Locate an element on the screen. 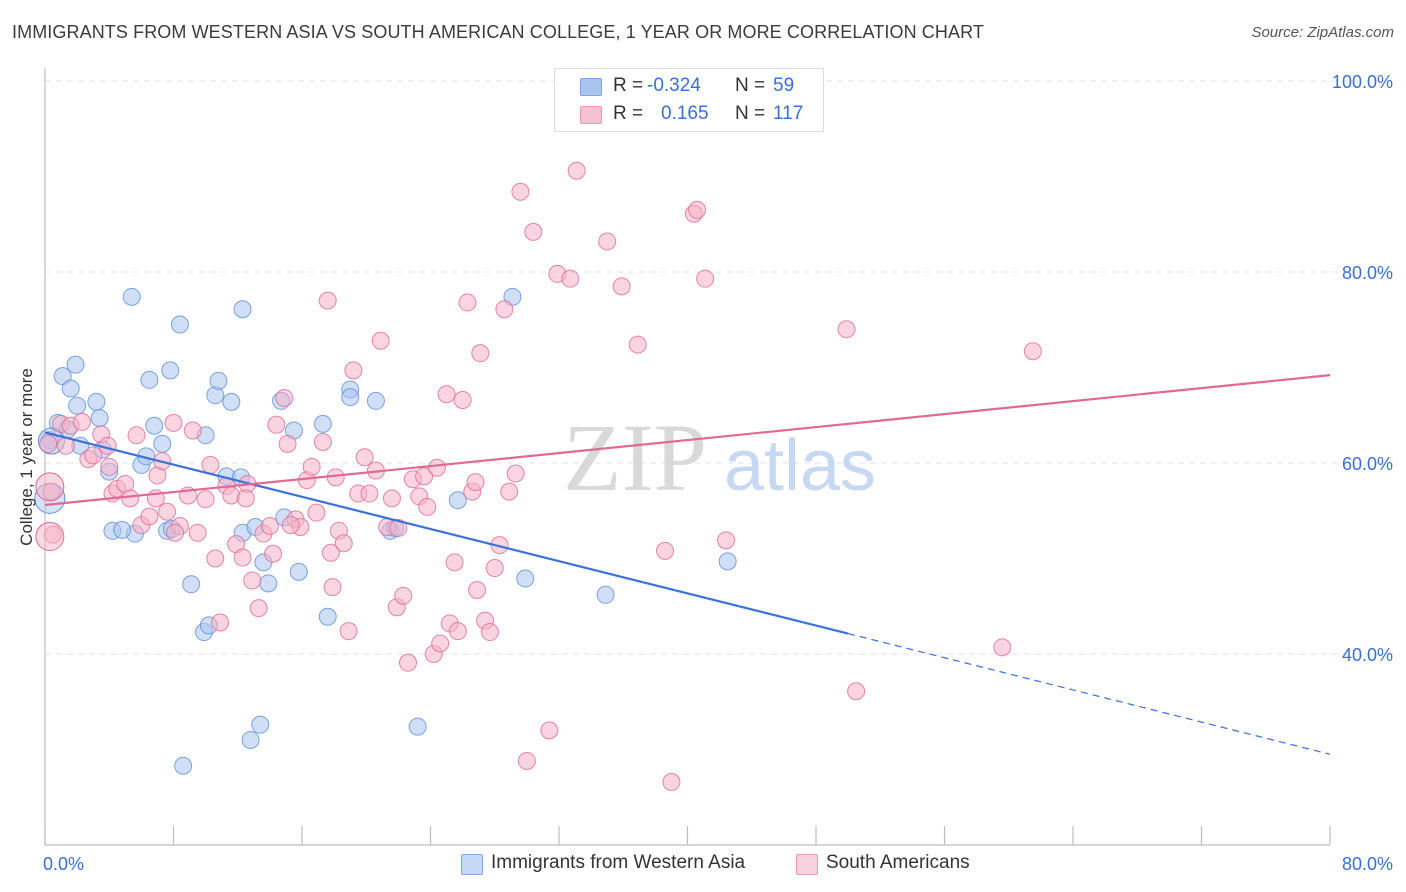 The width and height of the screenshot is (1406, 892). watermark-atlas: atlas is located at coordinates (800, 466).